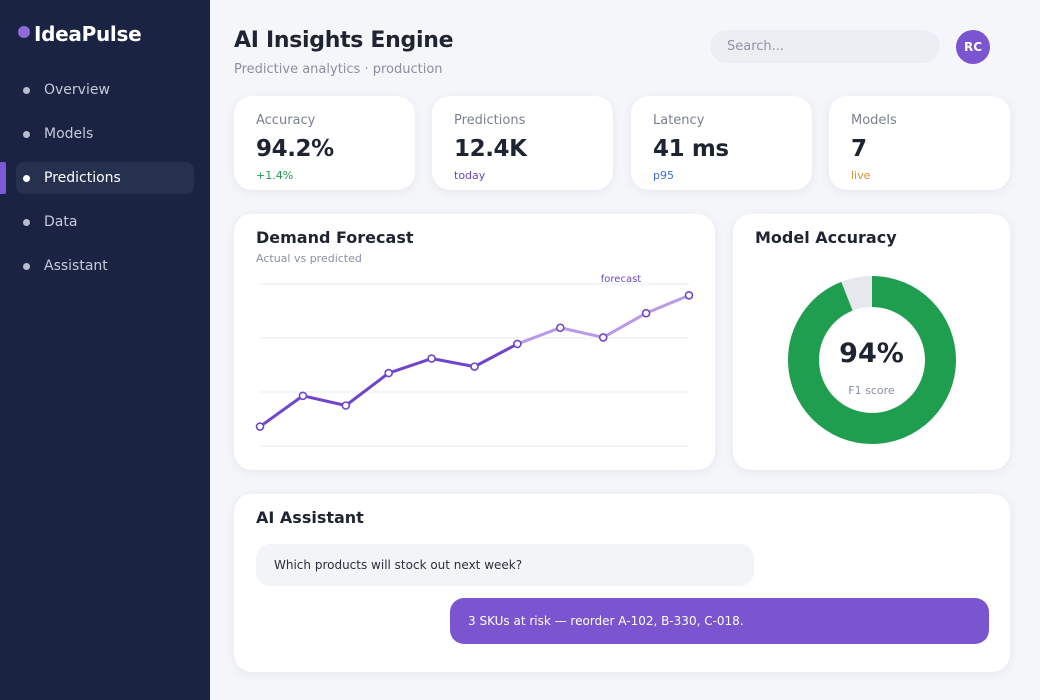  What do you see at coordinates (861, 175) in the screenshot?
I see `kpi-caption: live` at bounding box center [861, 175].